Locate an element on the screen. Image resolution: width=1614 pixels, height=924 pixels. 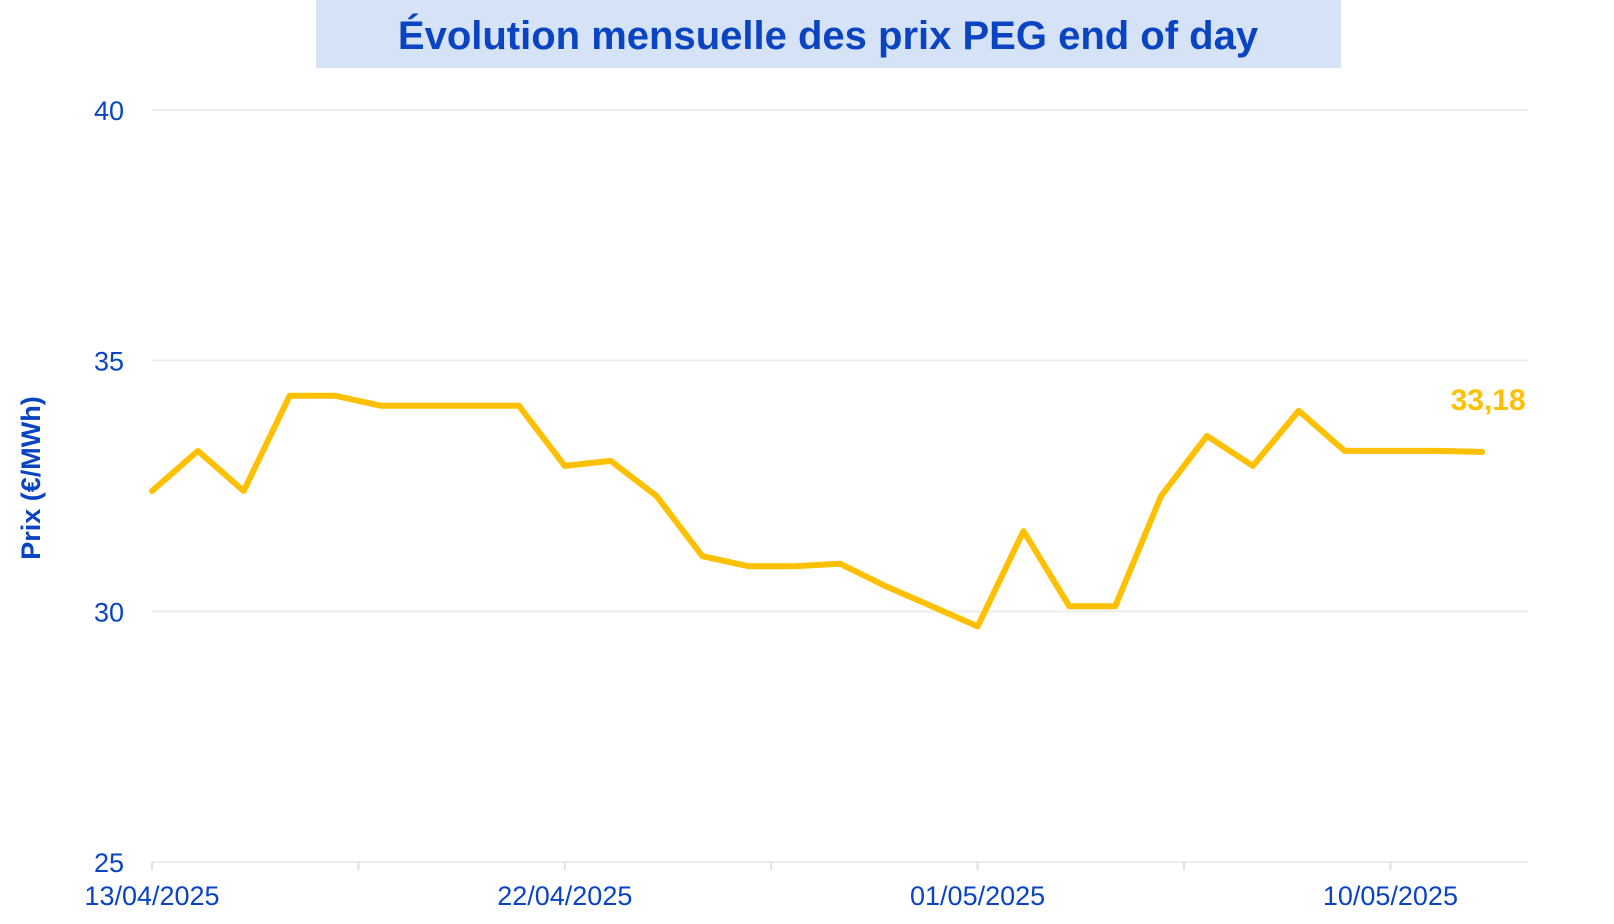
last-value-label: 33,18 is located at coordinates (1488, 400).